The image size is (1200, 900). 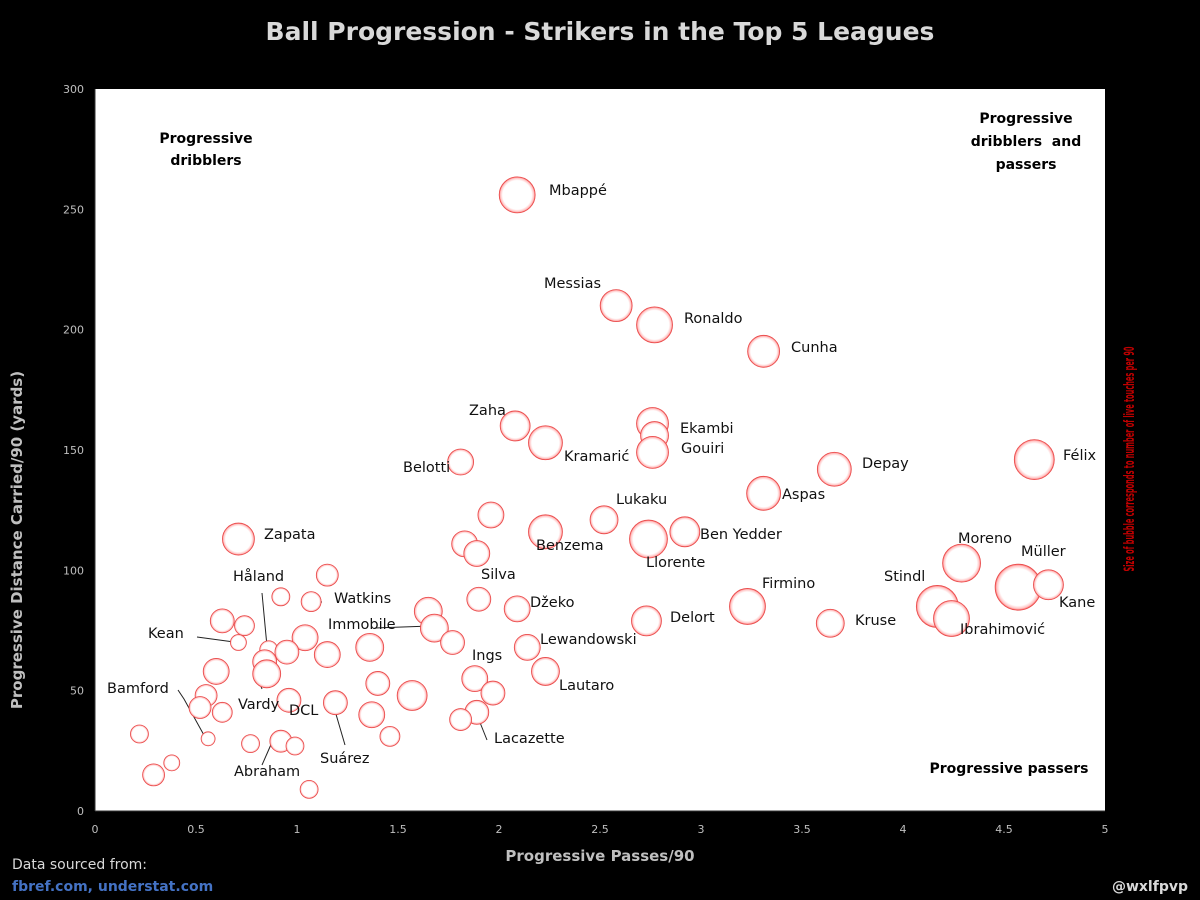 What do you see at coordinates (1002, 630) in the screenshot?
I see `point-label: Ibrahimović` at bounding box center [1002, 630].